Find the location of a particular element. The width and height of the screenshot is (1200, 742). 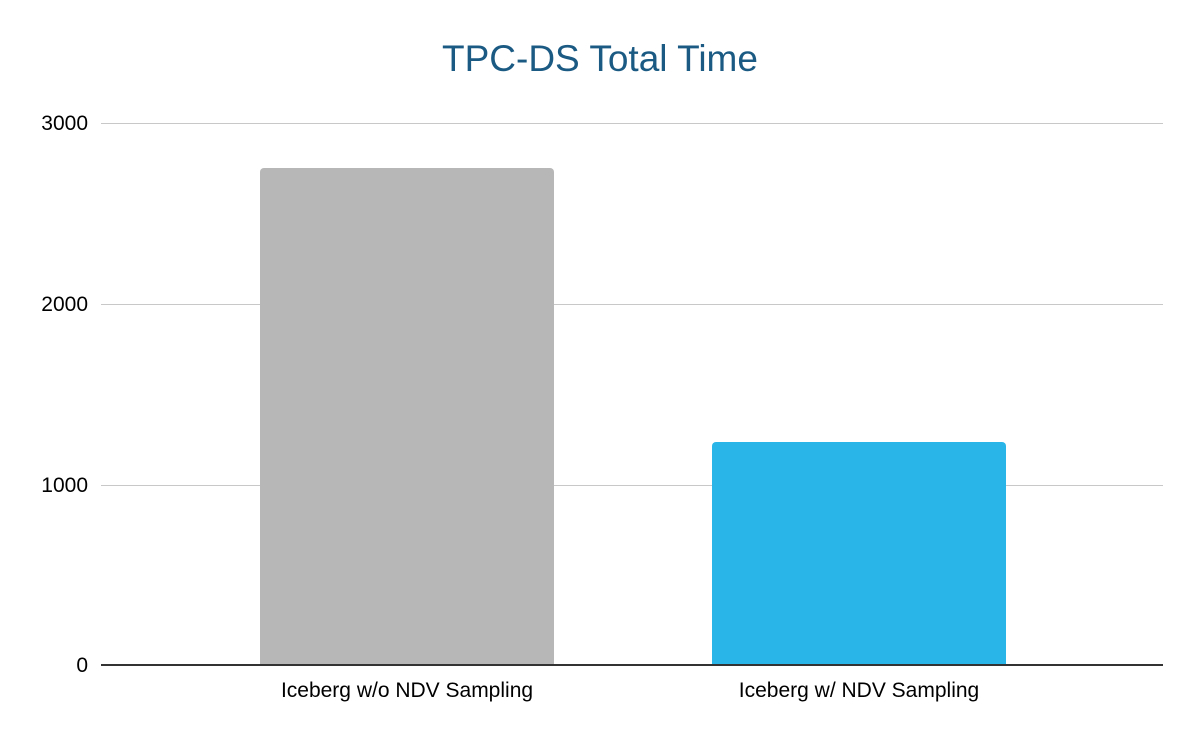

x-label-without-ndv: Iceberg w/o NDV Sampling is located at coordinates (407, 690).